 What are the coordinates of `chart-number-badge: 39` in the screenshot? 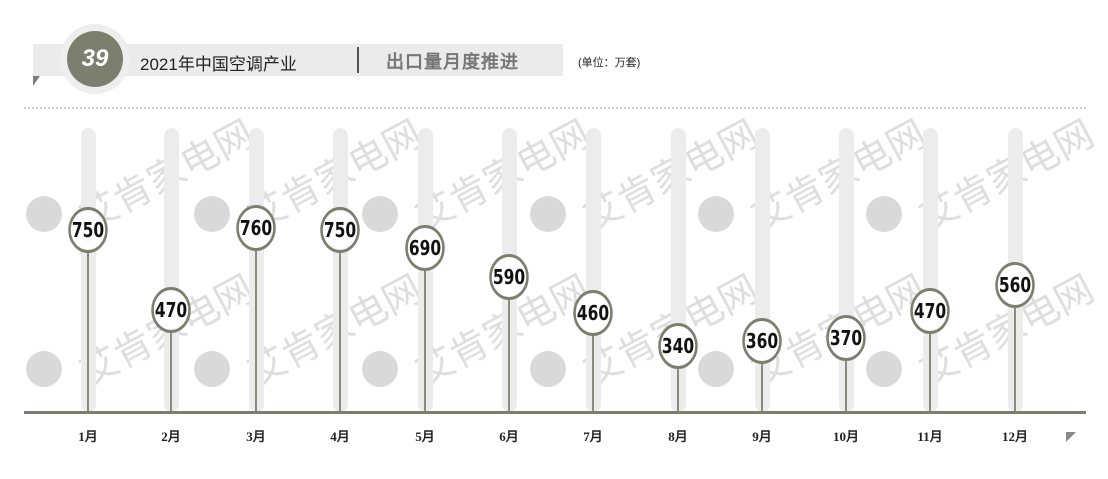 It's located at (95, 59).